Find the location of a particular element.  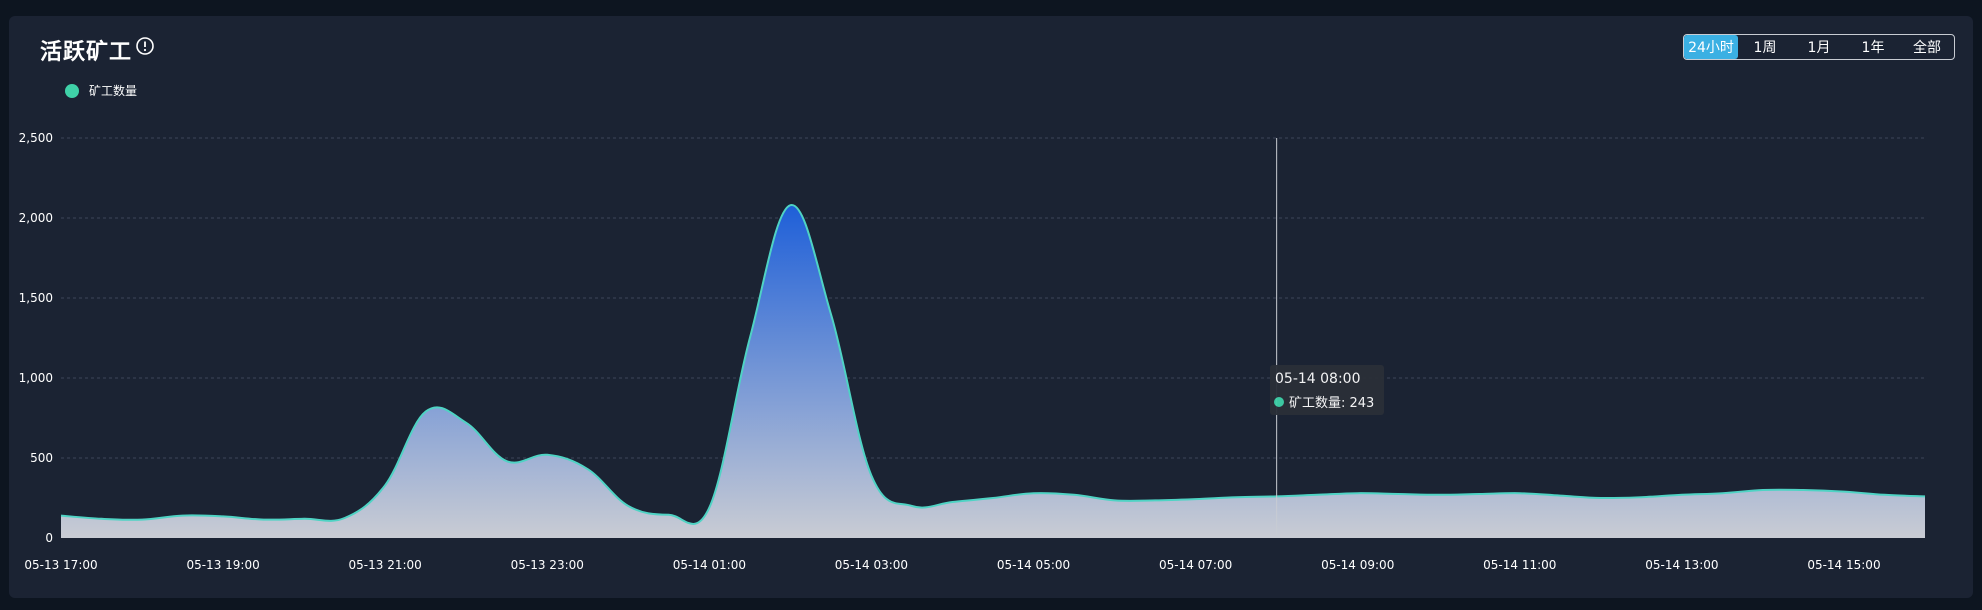

y-tick-label: 2,500 is located at coordinates (36, 138).